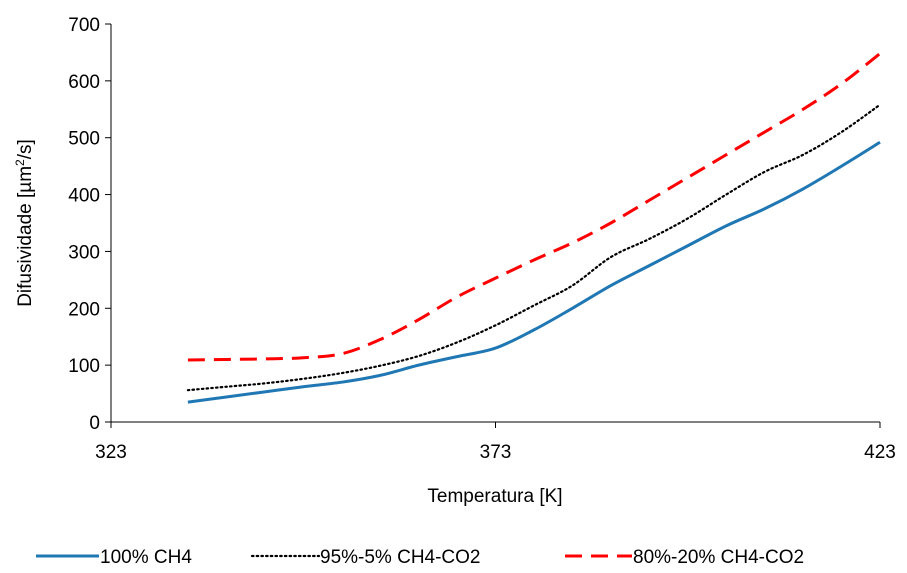  I want to click on y-axis-title: Difusividade [µm2/s], so click(24, 223).